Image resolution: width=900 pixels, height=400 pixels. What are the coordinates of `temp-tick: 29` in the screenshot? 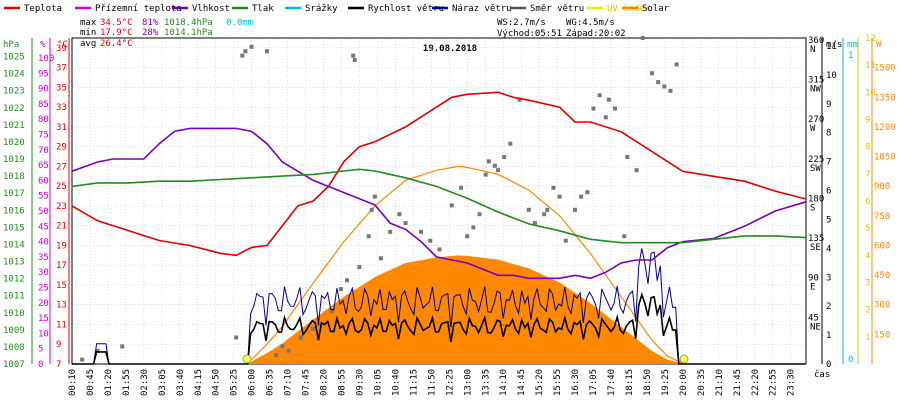 It's located at (61, 148).